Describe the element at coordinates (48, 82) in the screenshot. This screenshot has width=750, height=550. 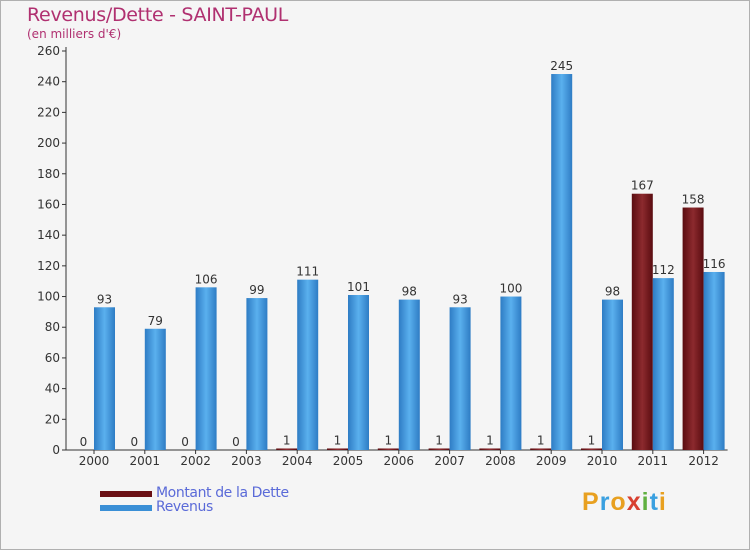
I see `y-tick-label: 240` at that location.